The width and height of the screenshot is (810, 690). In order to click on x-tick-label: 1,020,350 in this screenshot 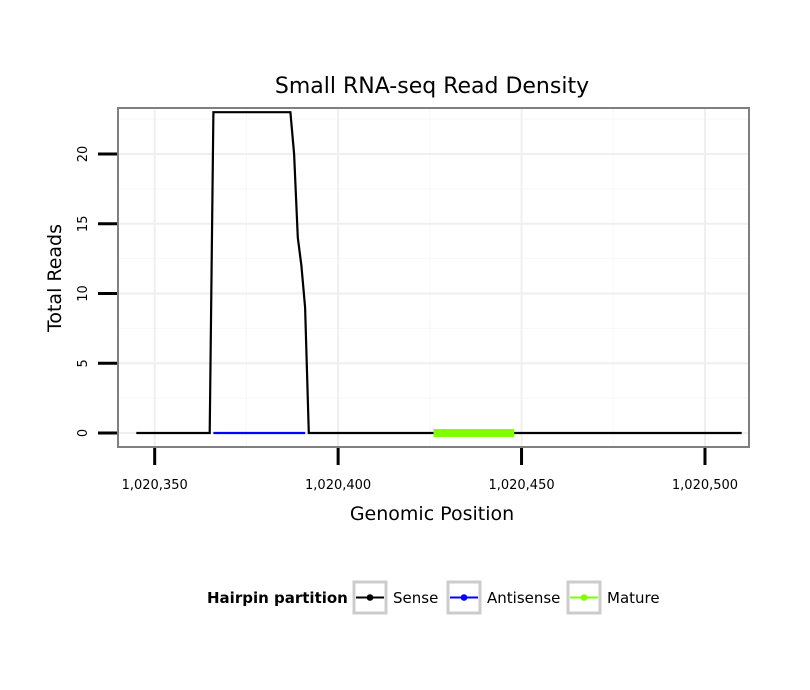, I will do `click(155, 485)`.